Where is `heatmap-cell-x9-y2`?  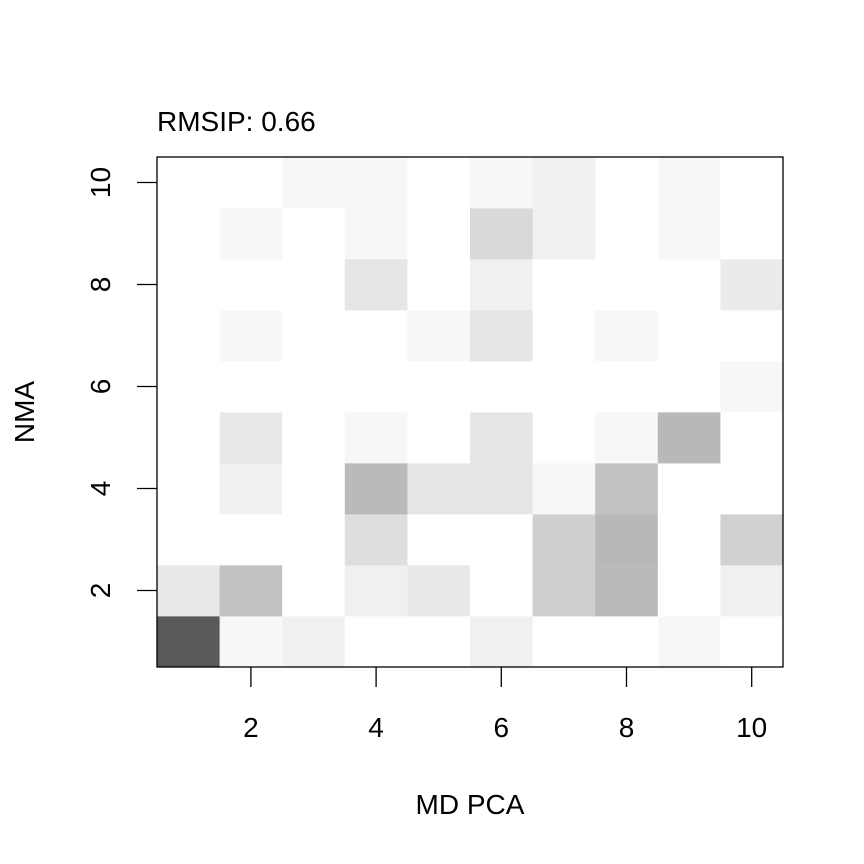
heatmap-cell-x9-y2 is located at coordinates (689, 591).